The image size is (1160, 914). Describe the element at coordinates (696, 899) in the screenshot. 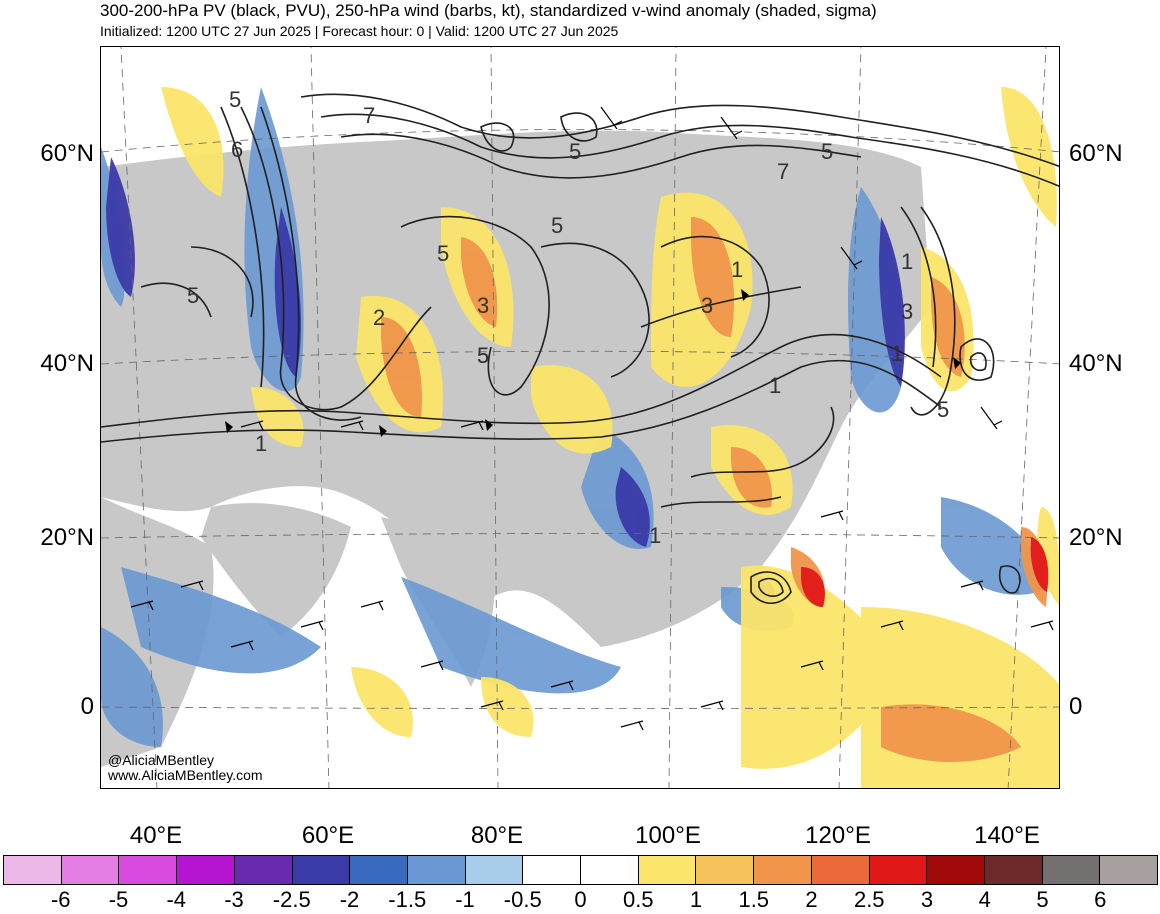

I see `colorbar-label: 1` at that location.